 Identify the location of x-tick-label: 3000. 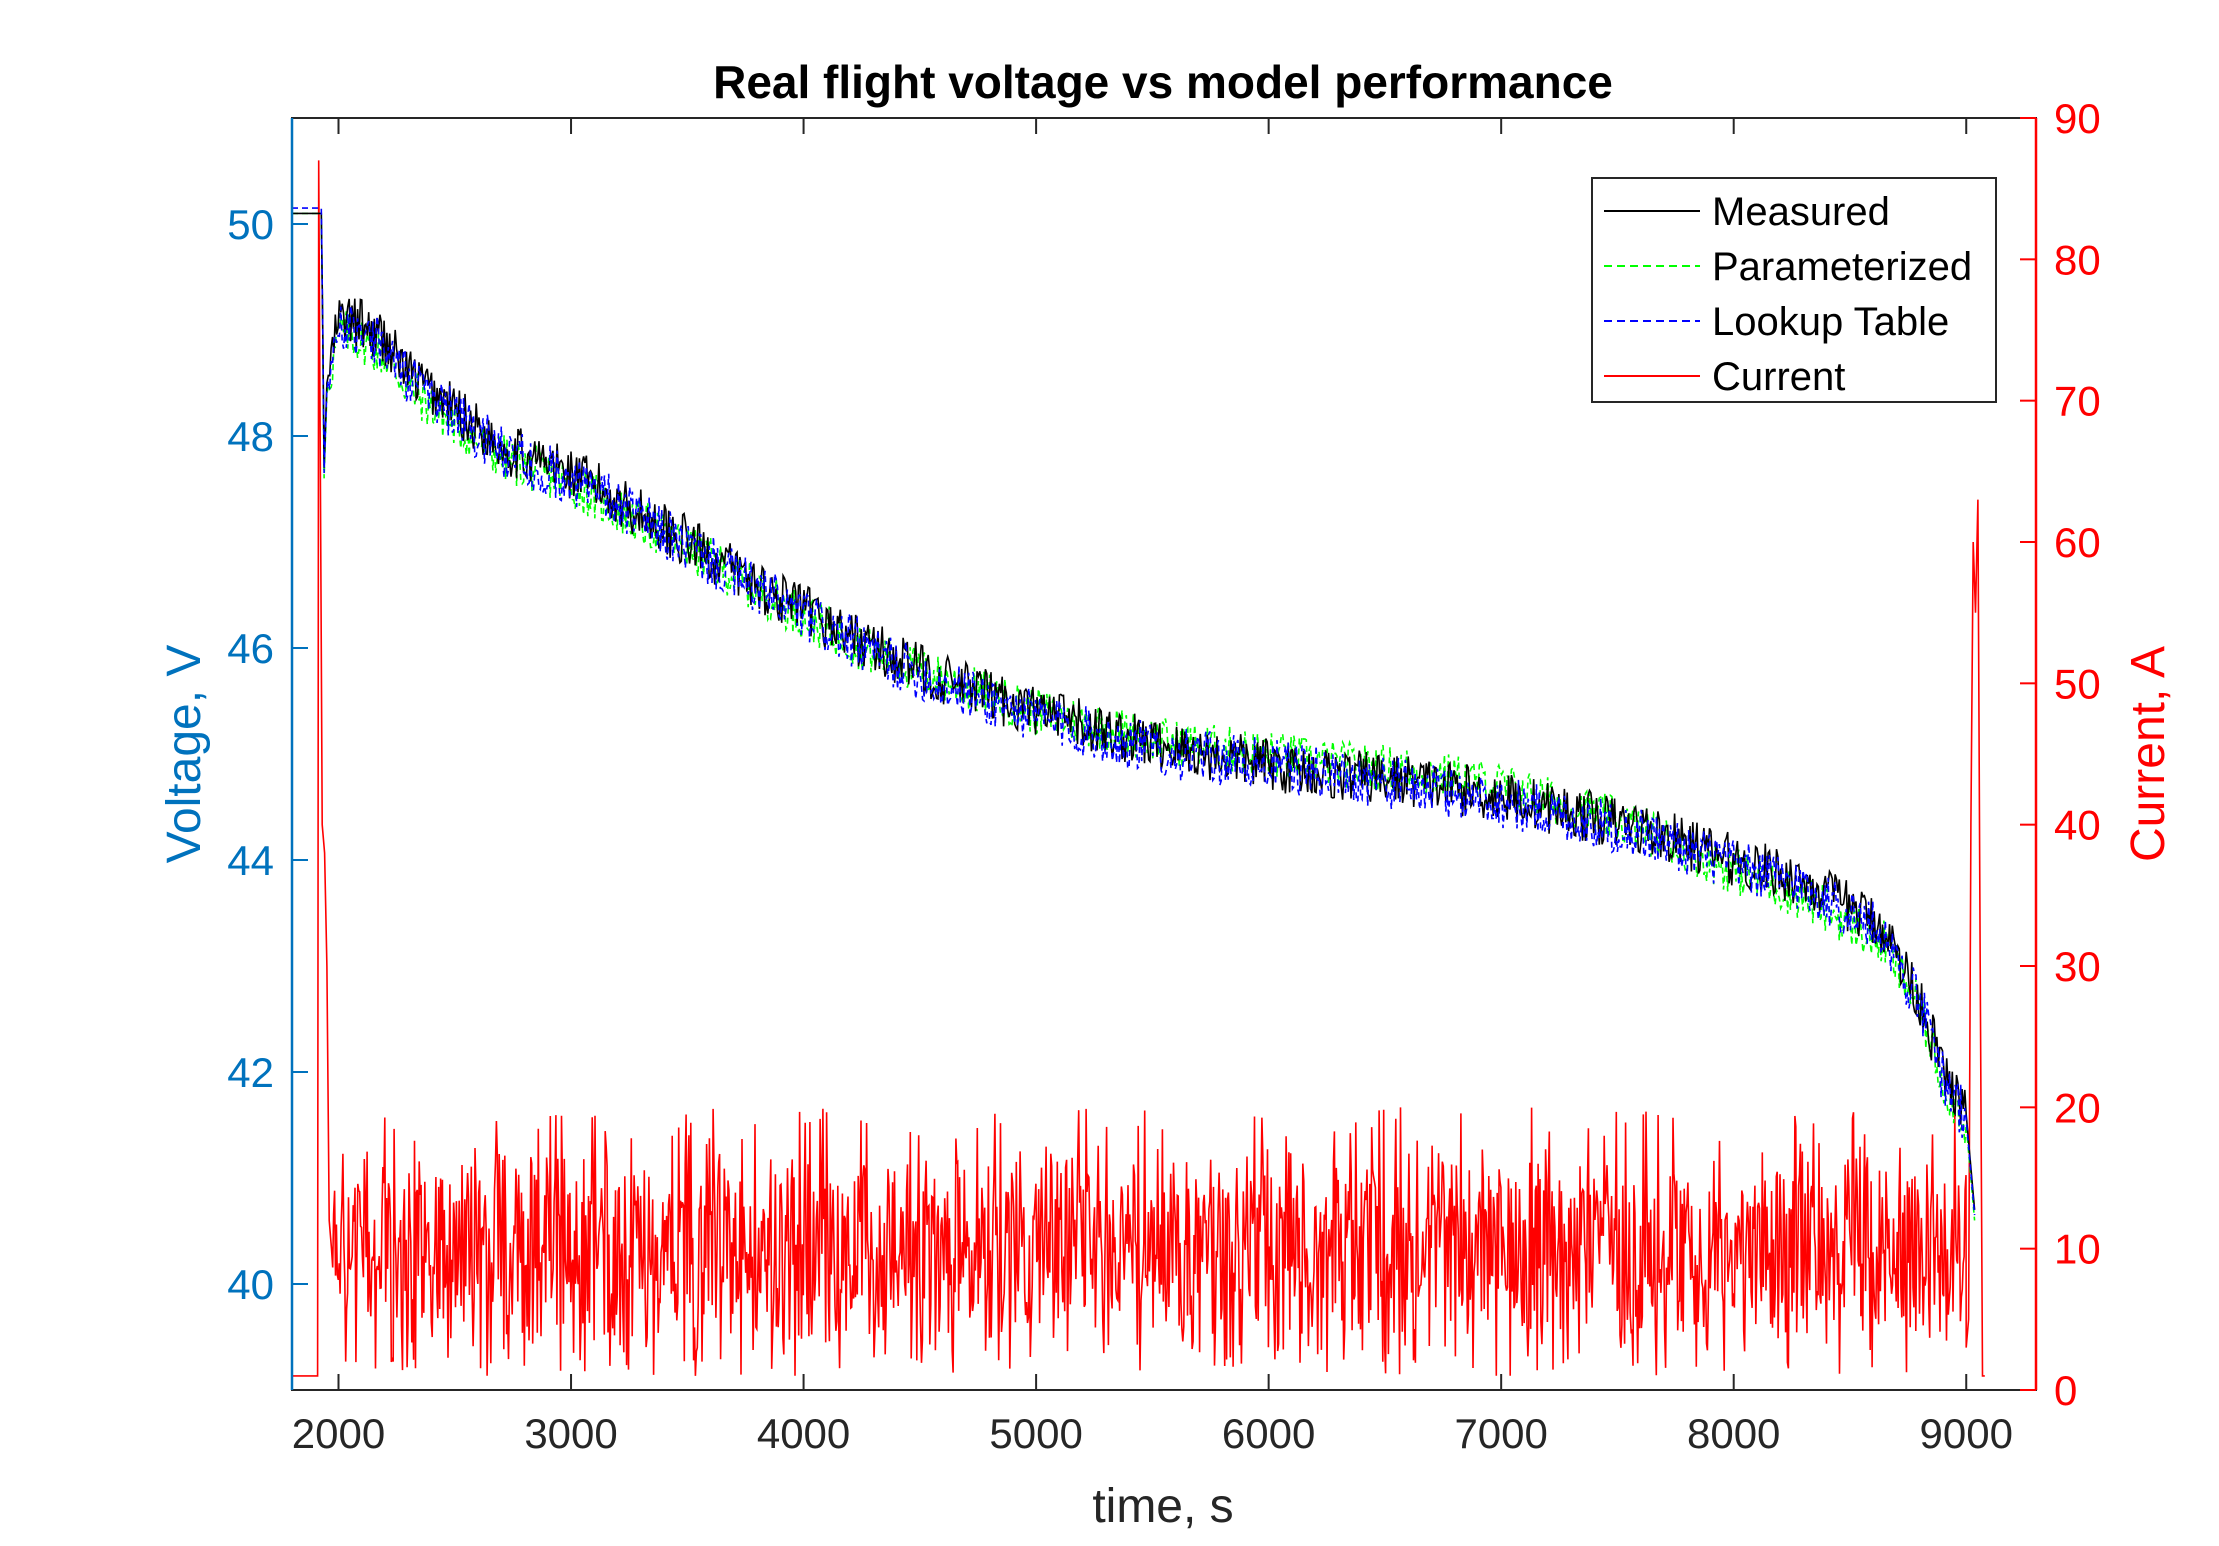
(570, 1433).